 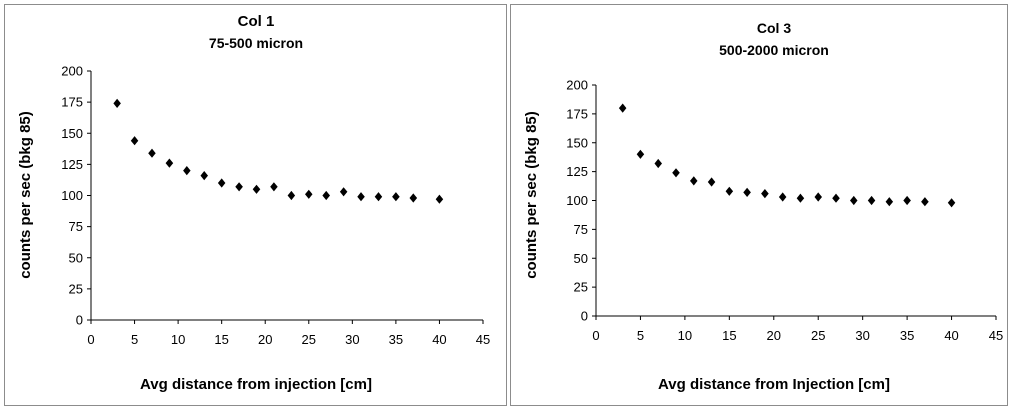 What do you see at coordinates (774, 50) in the screenshot?
I see `chart-title-line: 500-2000 micron` at bounding box center [774, 50].